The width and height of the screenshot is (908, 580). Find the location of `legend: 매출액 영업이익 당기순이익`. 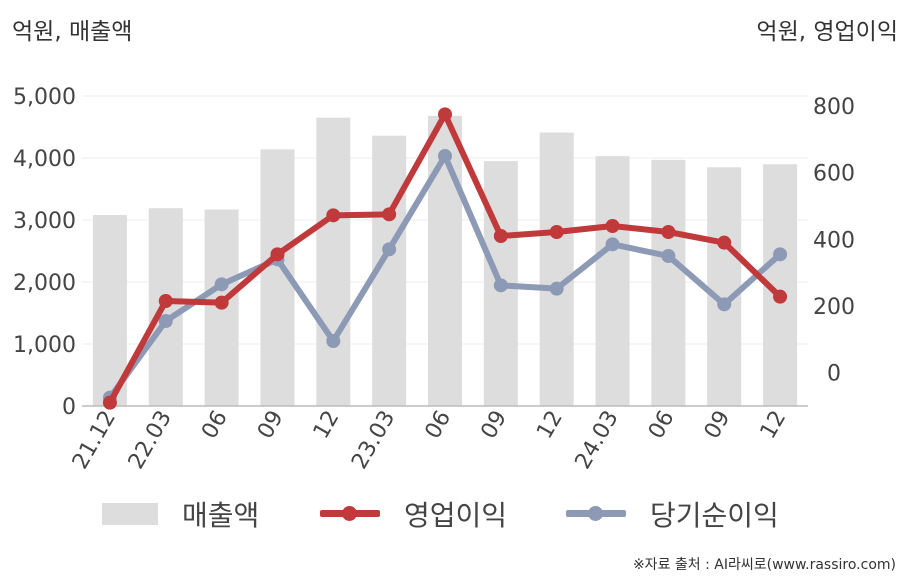

legend: 매출액 영업이익 당기순이익 is located at coordinates (454, 514).